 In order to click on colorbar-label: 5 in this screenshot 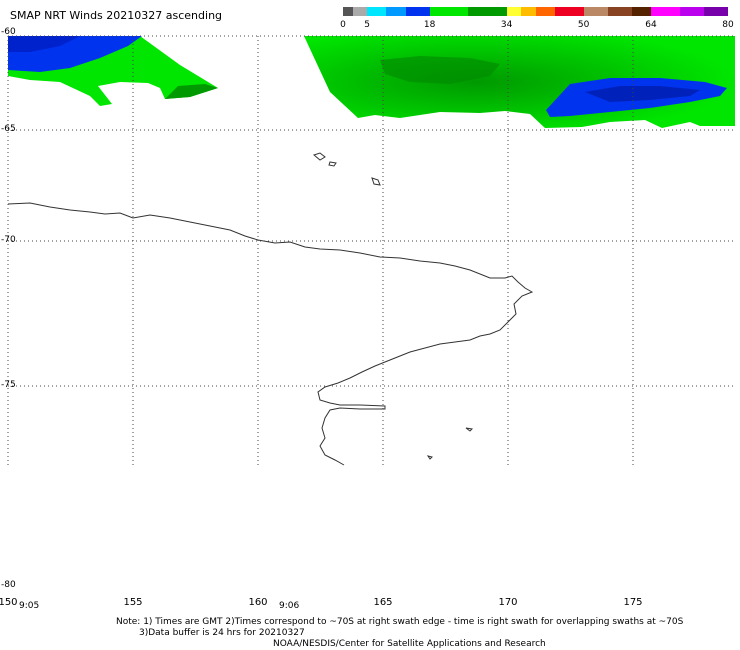, I will do `click(367, 25)`.